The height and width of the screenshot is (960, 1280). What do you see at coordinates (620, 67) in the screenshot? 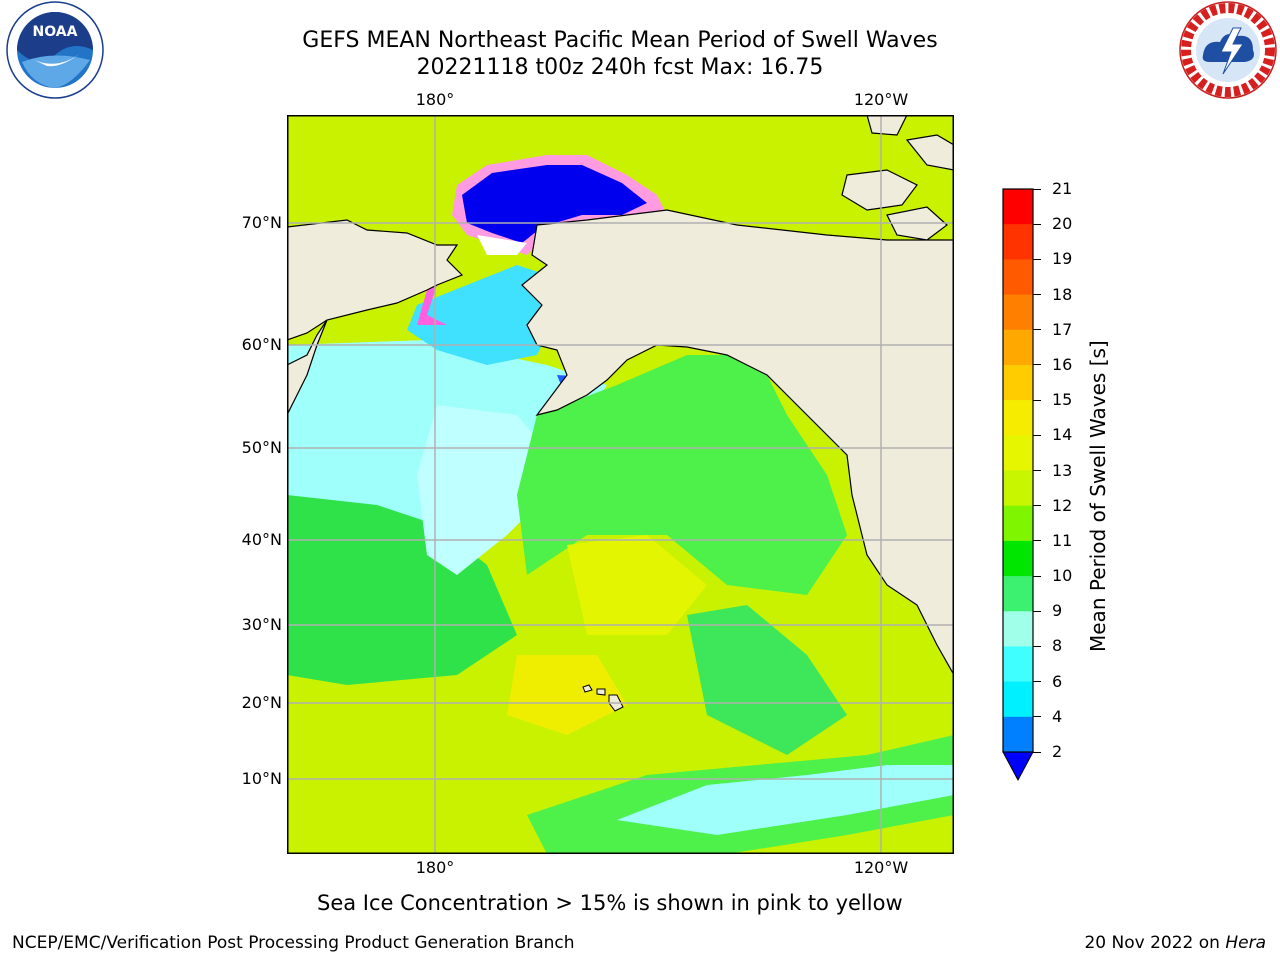
I see `chart-subtitle: 20221118 t00z 240h fcst Max: 16.75` at bounding box center [620, 67].